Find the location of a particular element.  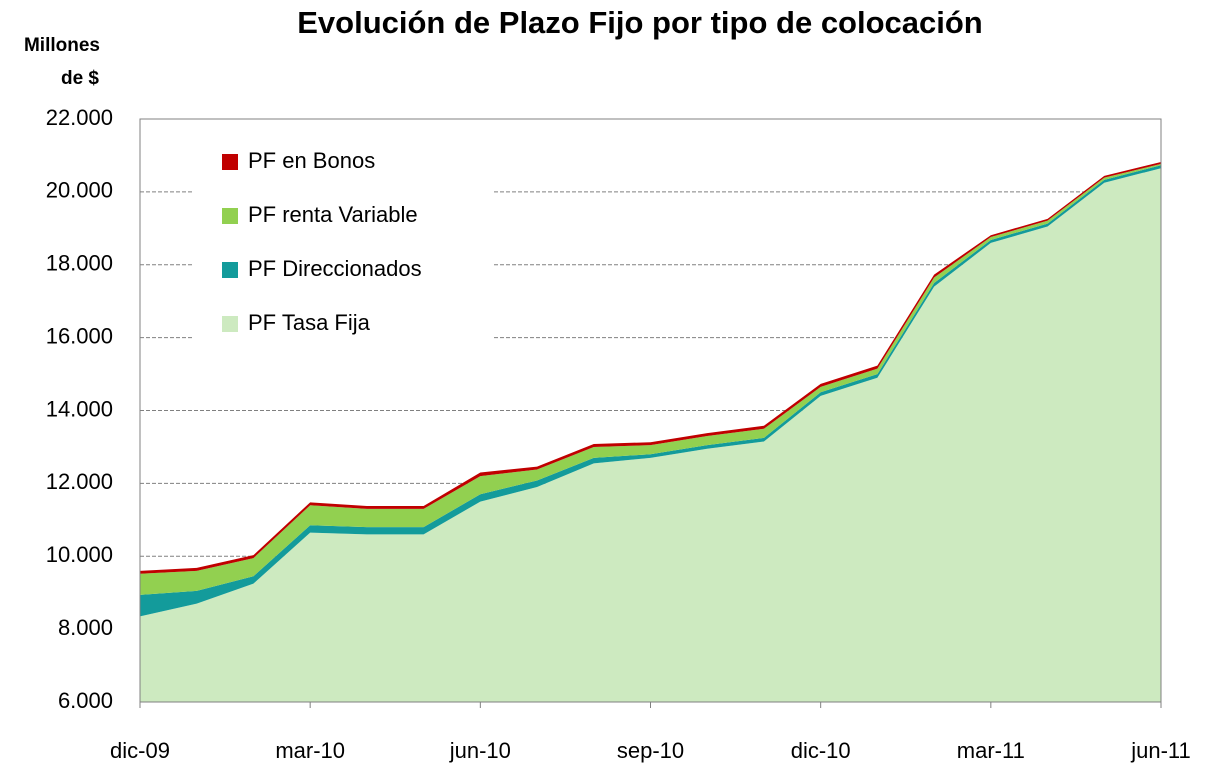

x-tick-label: jun-11 is located at coordinates (1160, 750).